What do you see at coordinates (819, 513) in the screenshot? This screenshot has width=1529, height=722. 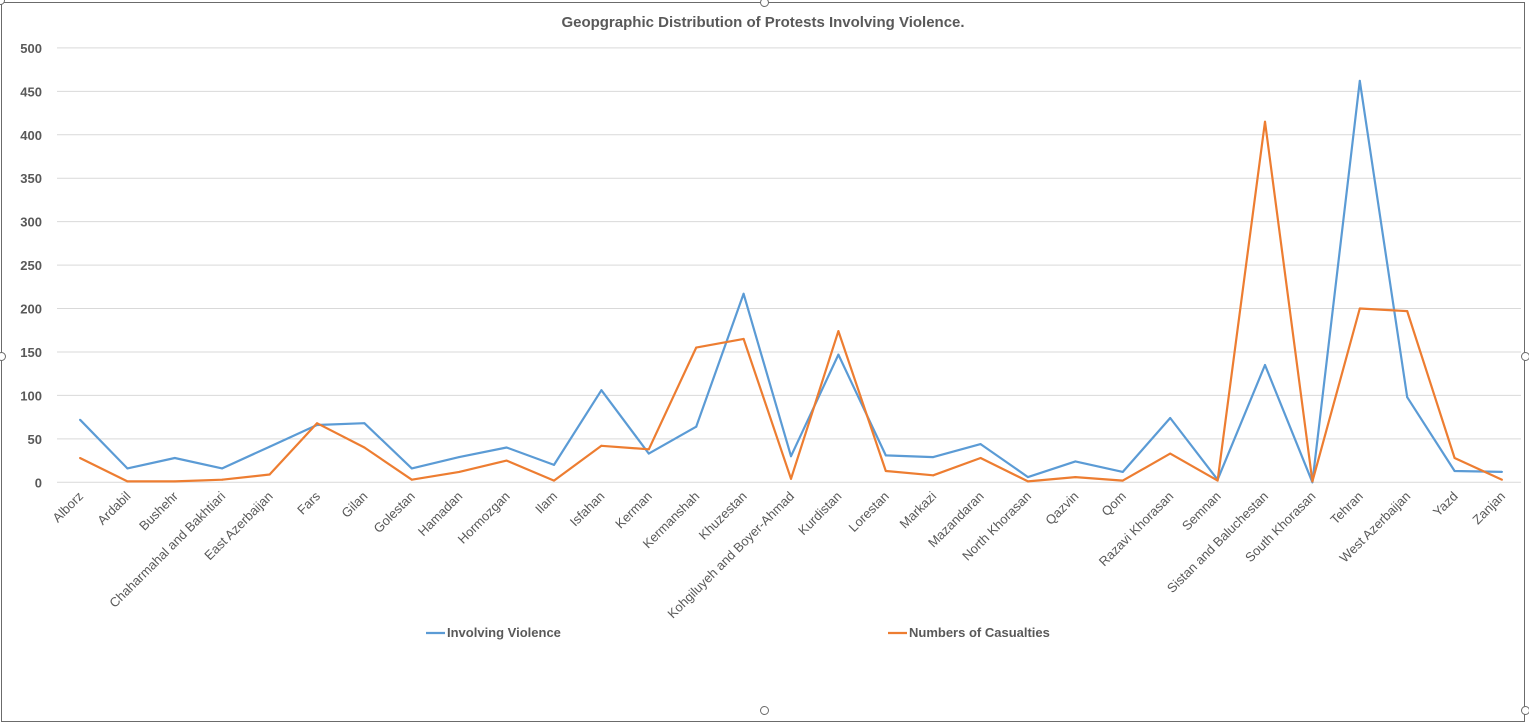 I see `x-tick-label: Kurdistan` at bounding box center [819, 513].